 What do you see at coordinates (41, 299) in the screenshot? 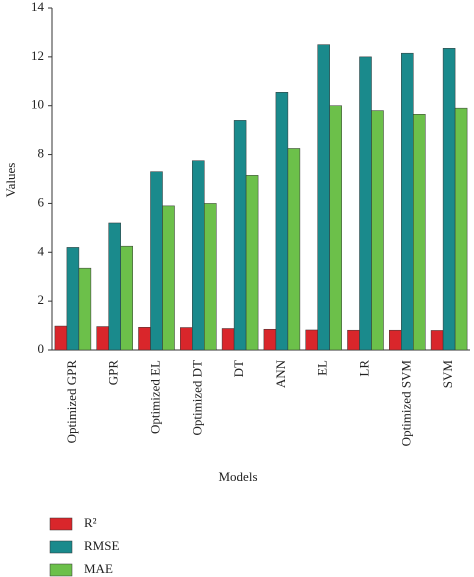
I see `y-tick-label: 2` at bounding box center [41, 299].